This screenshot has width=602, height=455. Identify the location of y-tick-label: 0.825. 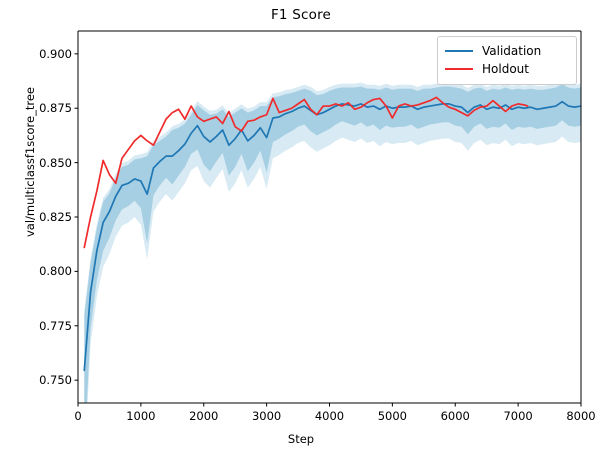
(55, 217).